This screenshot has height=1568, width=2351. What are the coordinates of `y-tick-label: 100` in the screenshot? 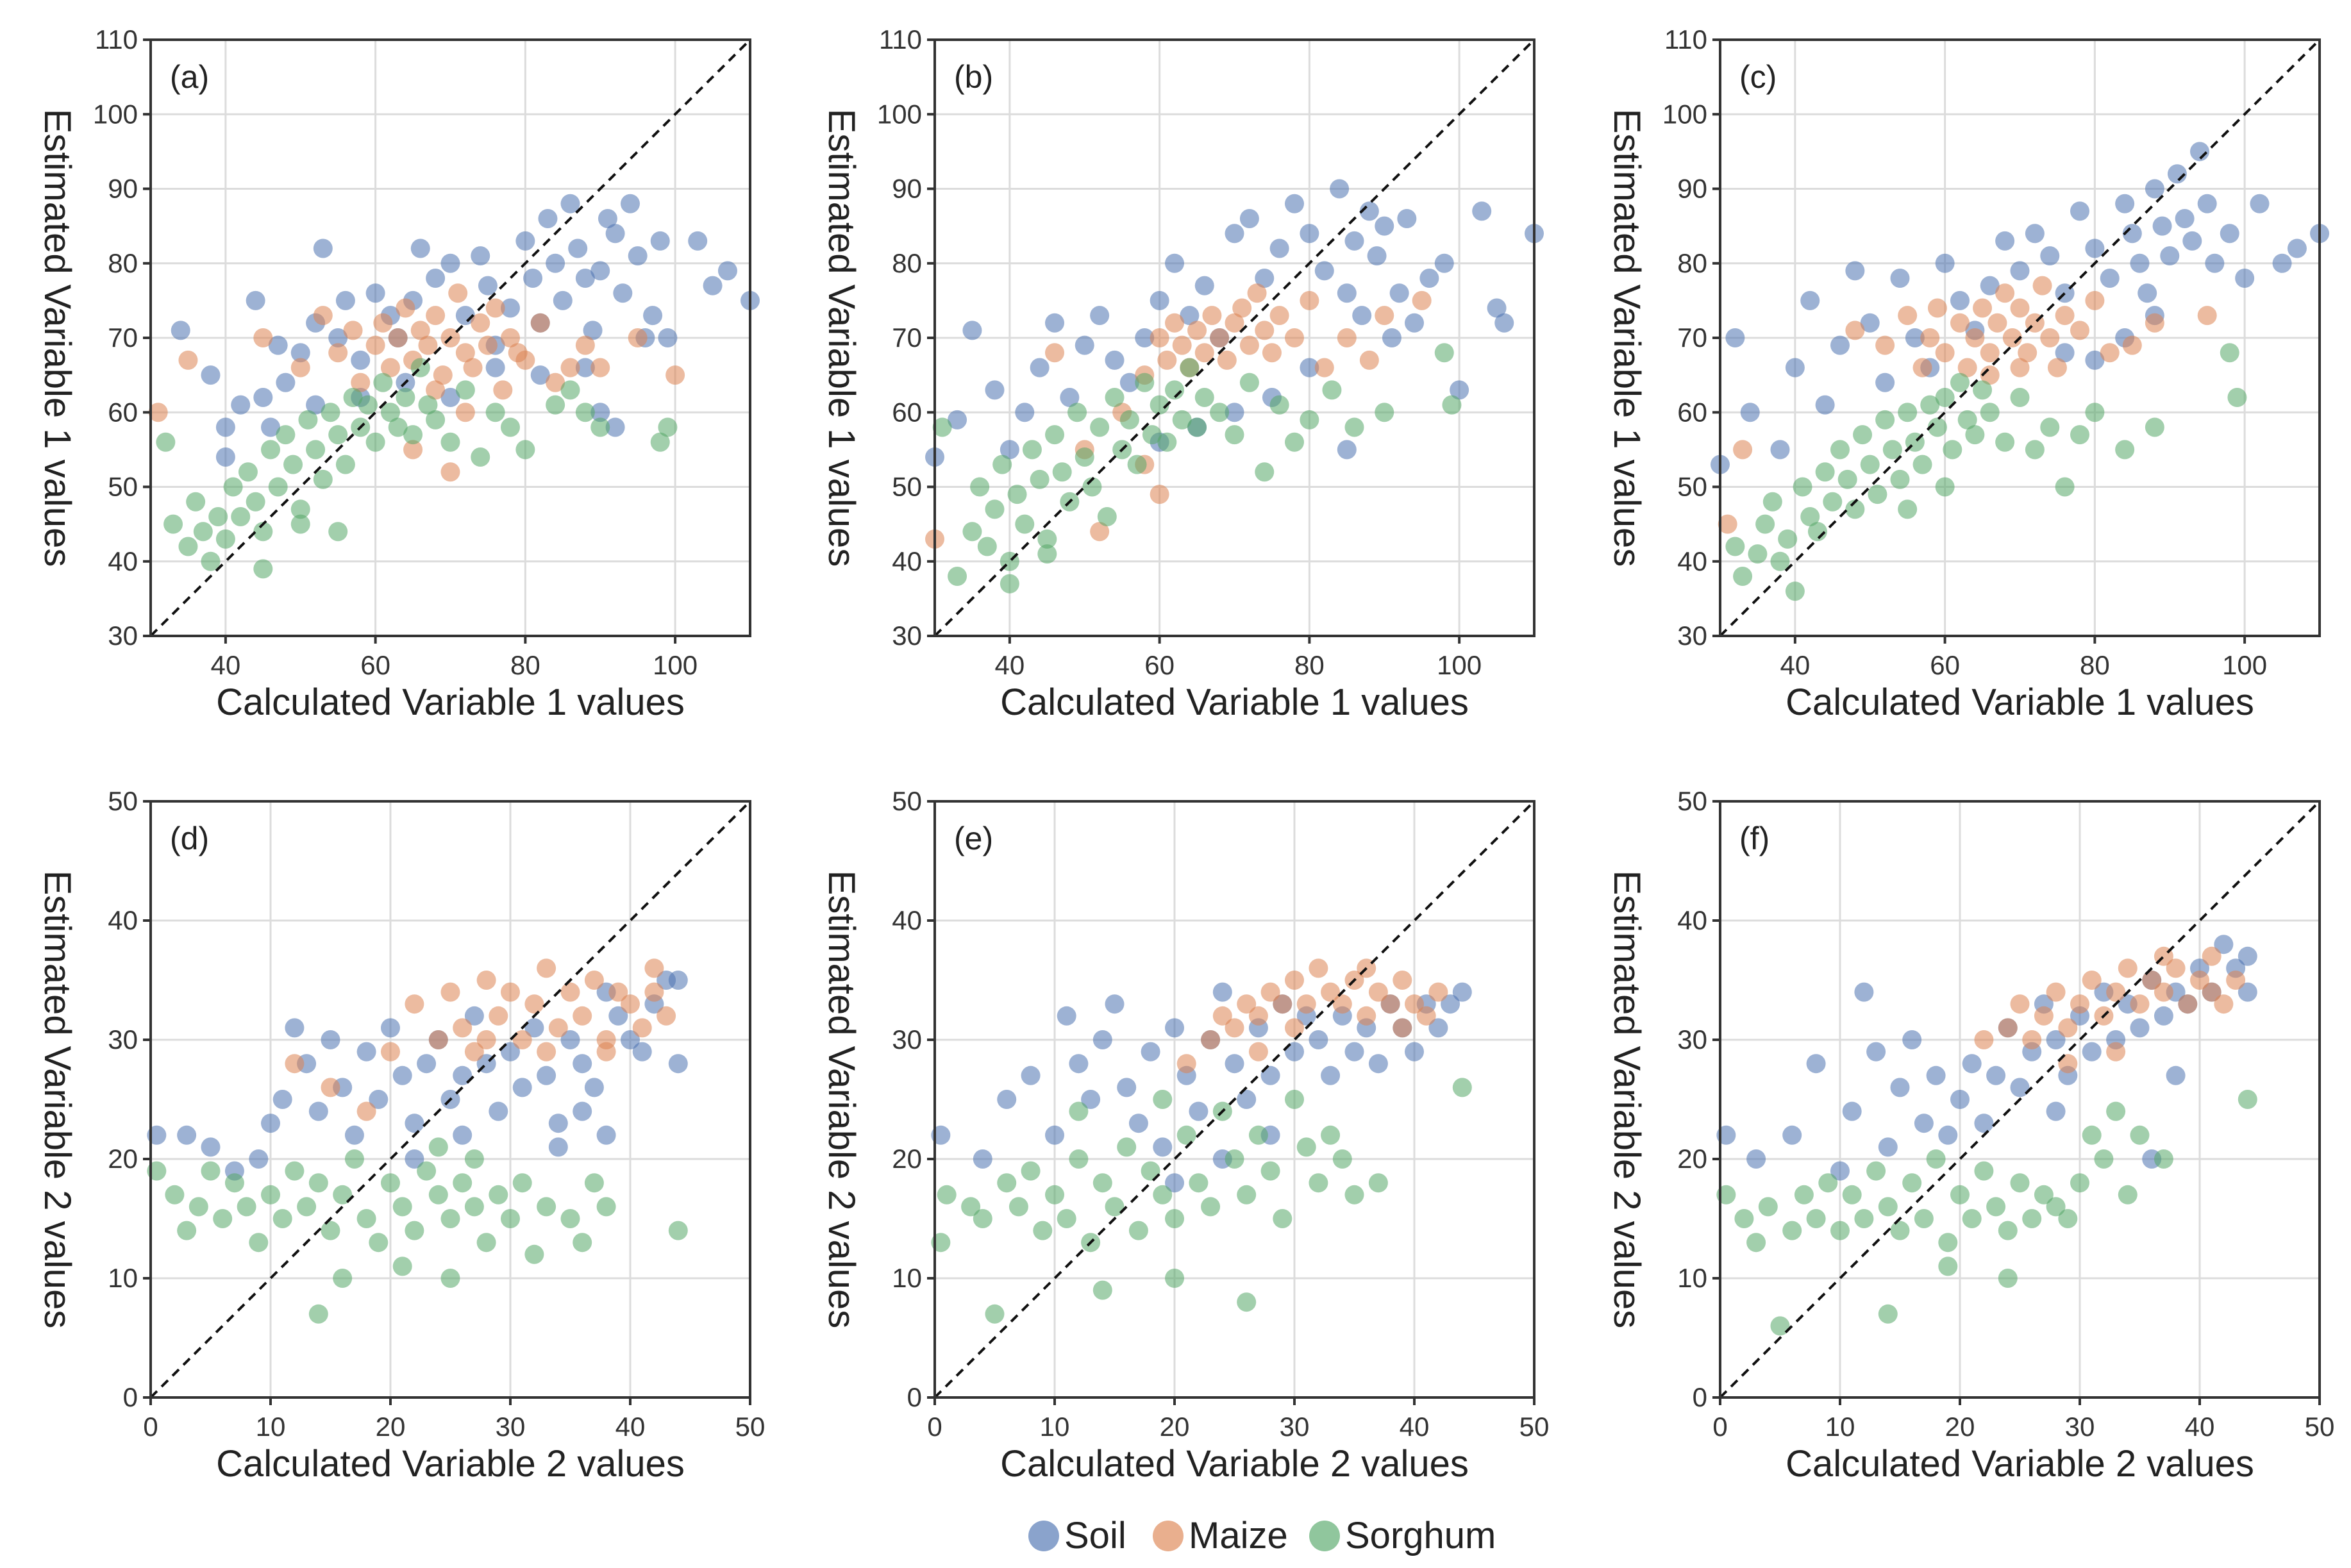 It's located at (116, 114).